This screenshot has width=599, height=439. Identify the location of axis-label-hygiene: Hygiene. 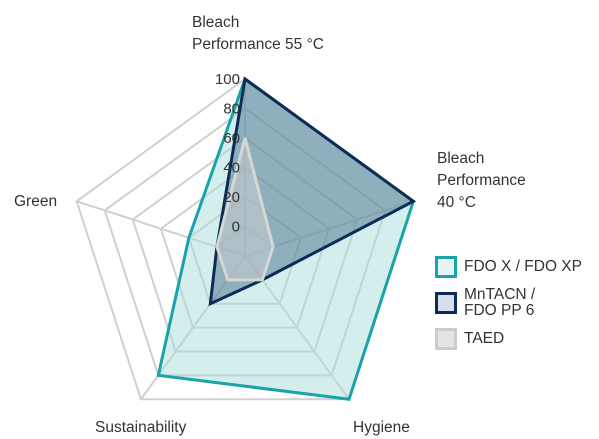
(381, 427).